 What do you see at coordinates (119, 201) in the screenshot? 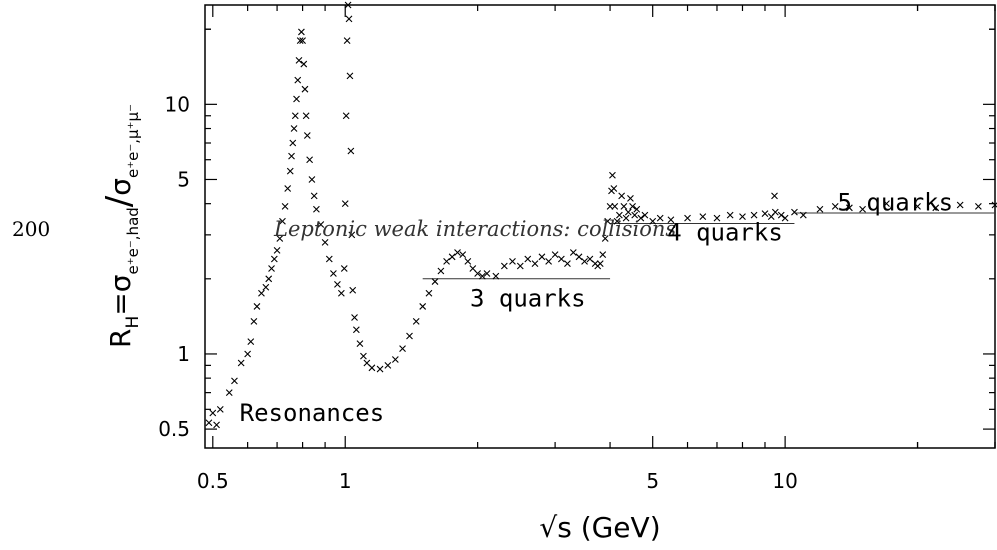
I see `y-label-slash: /` at bounding box center [119, 201].